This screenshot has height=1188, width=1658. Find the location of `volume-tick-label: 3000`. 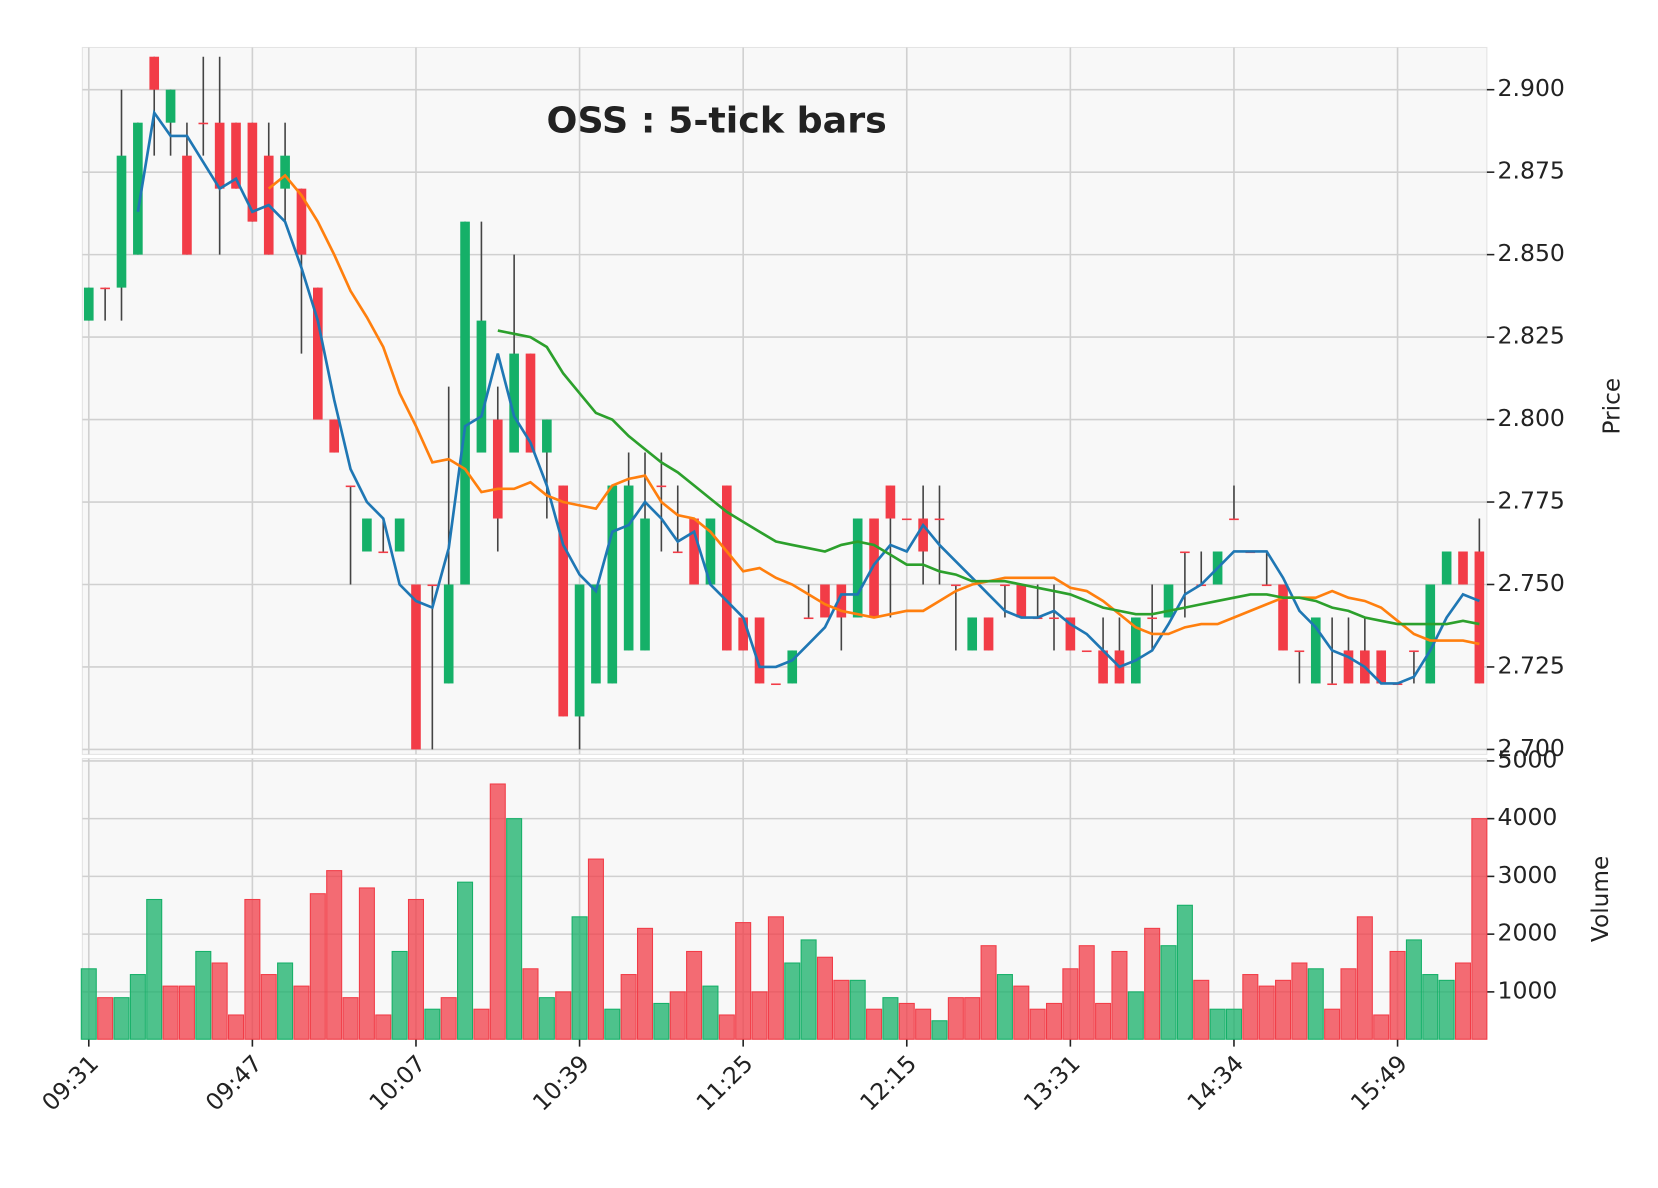

volume-tick-label: 3000 is located at coordinates (1528, 875).